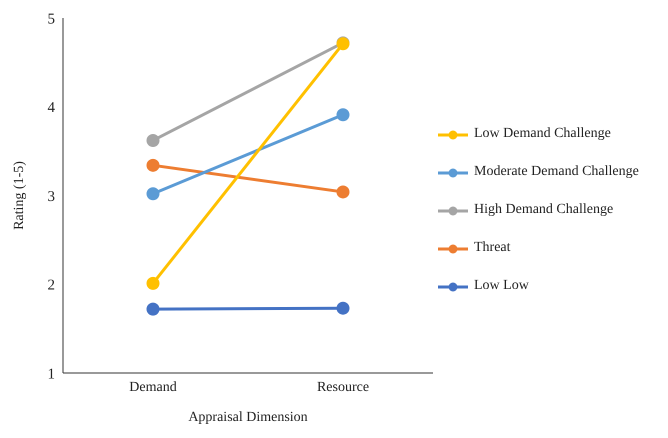 This screenshot has height=438, width=668. What do you see at coordinates (343, 387) in the screenshot?
I see `x-tick-label: Resource` at bounding box center [343, 387].